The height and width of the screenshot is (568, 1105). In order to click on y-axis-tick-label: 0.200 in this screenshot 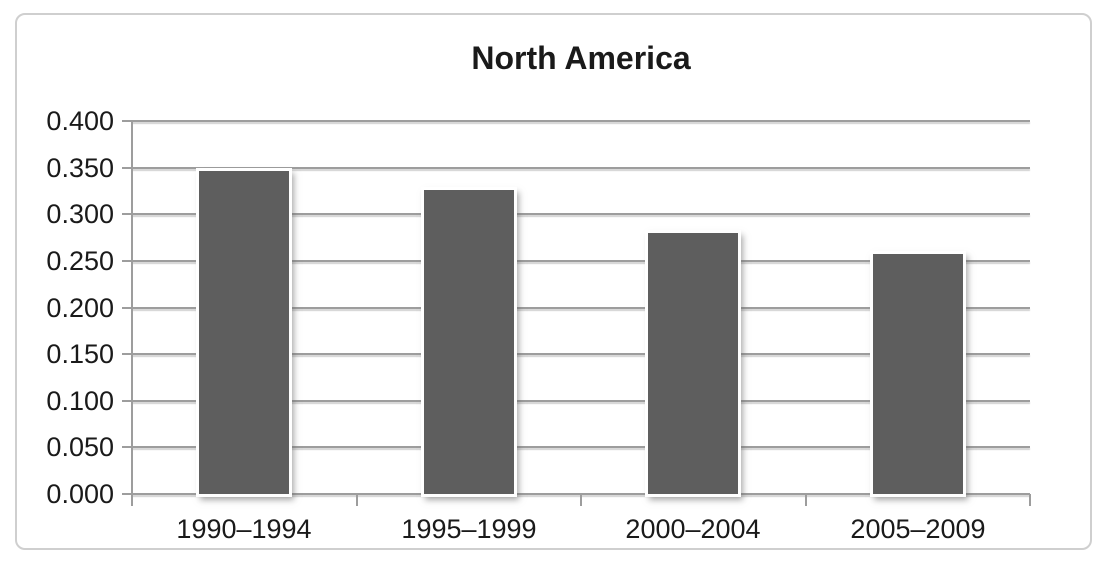, I will do `click(80, 307)`.